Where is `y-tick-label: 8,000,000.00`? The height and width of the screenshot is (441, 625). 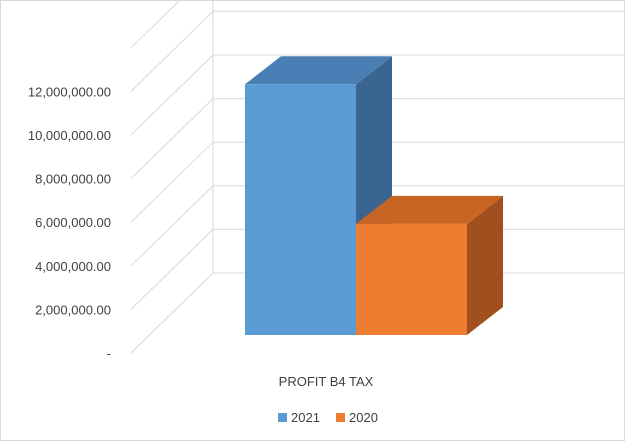
y-tick-label: 8,000,000.00 is located at coordinates (73, 179).